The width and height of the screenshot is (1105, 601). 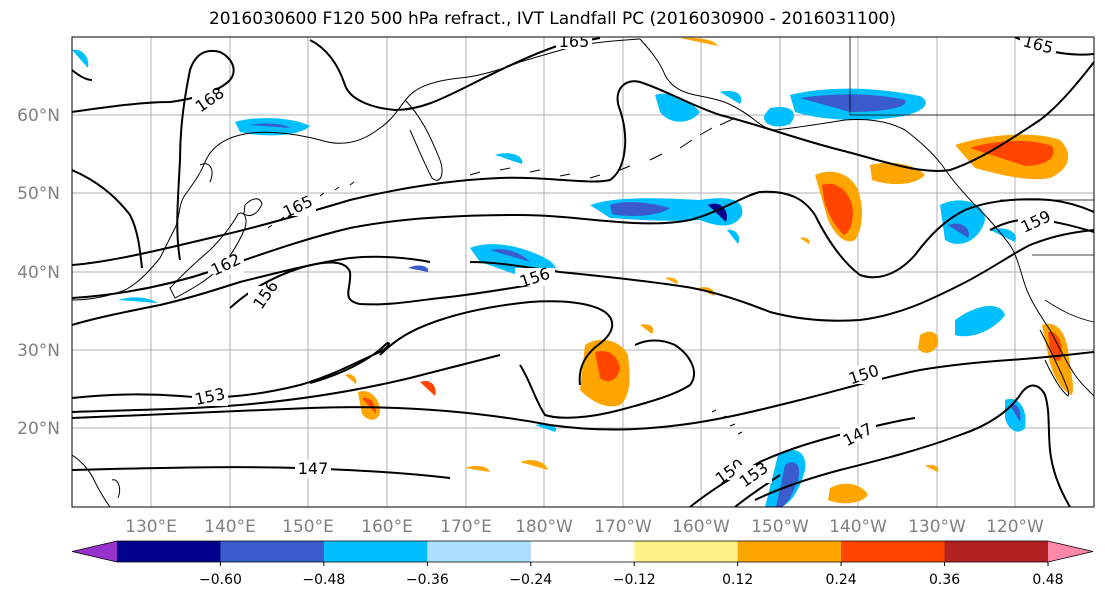 I want to click on lon-label: 150°W, so click(x=780, y=527).